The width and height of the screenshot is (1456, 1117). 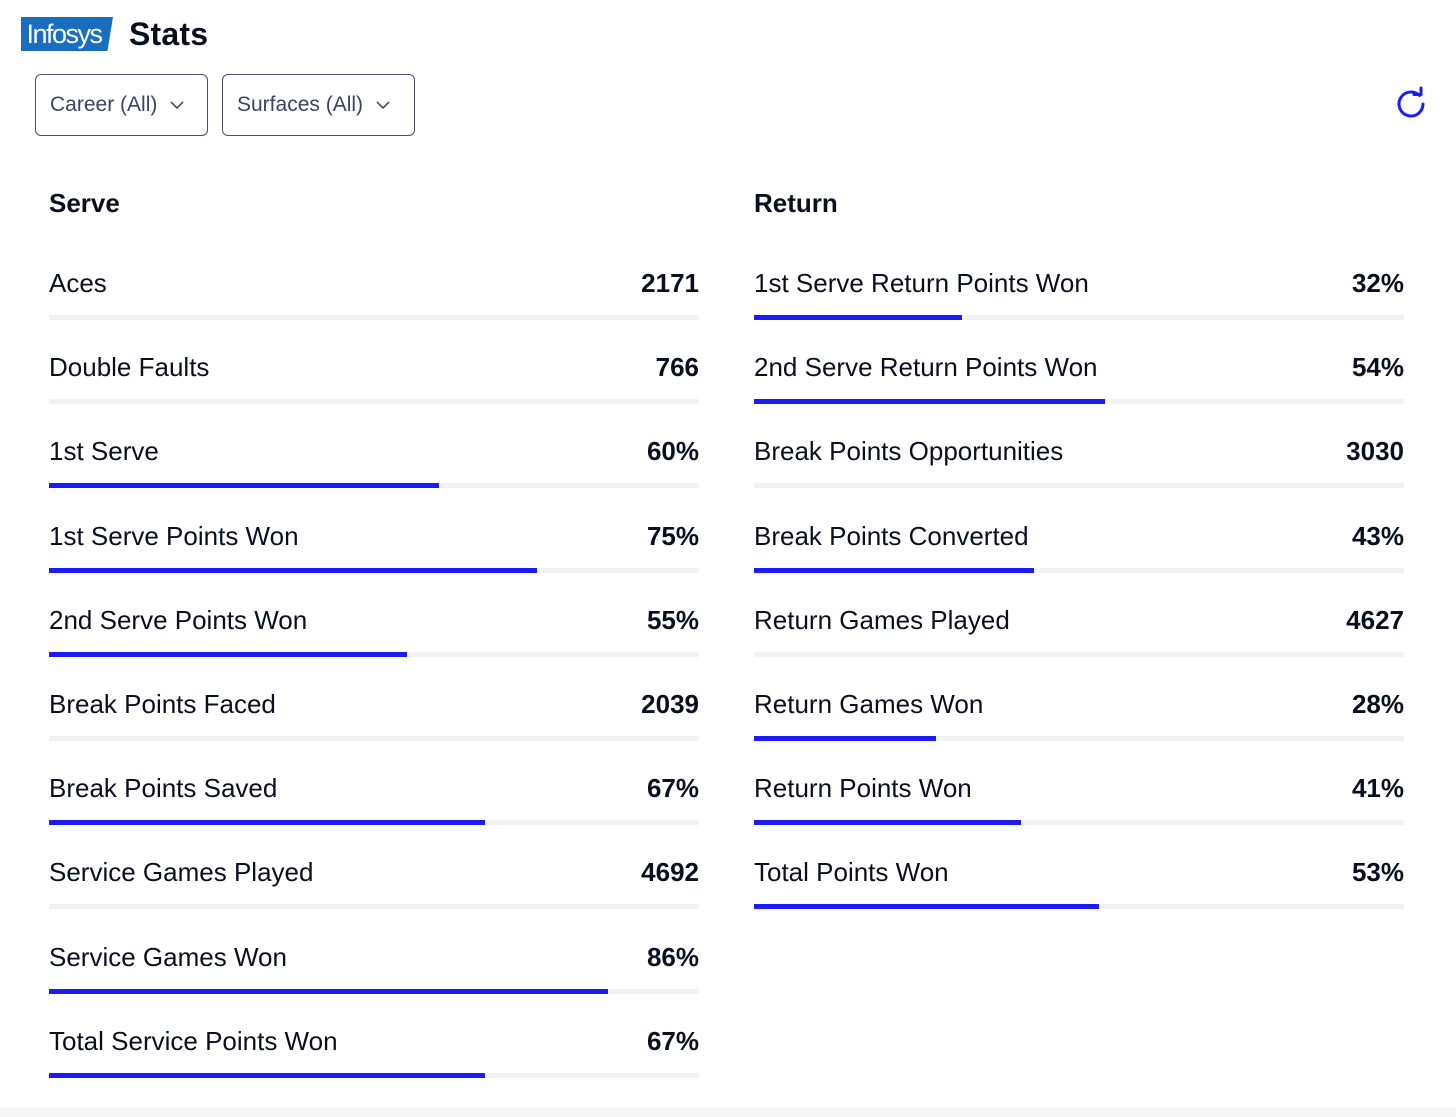 What do you see at coordinates (851, 872) in the screenshot?
I see `stat-label: Total Points Won` at bounding box center [851, 872].